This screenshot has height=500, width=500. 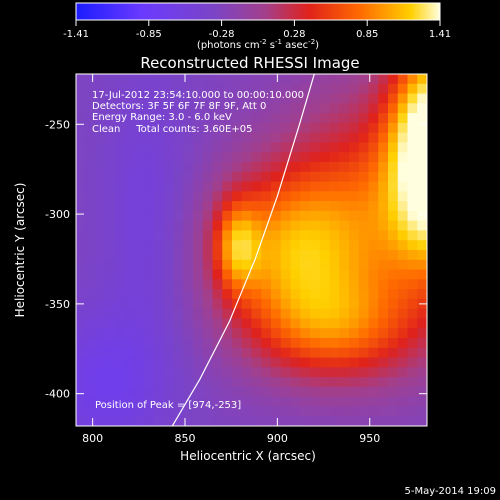 I want to click on x-tick-label: 900, so click(x=277, y=438).